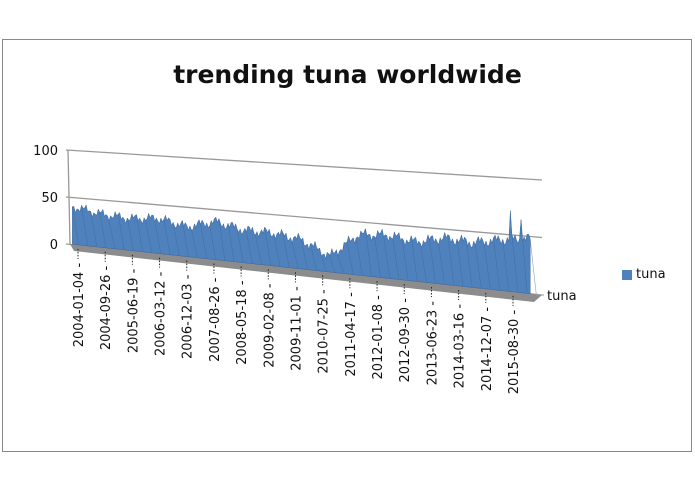 Image resolution: width=695 pixels, height=494 pixels. I want to click on x-tick-label: 2009-11-01 -, so click(297, 328).